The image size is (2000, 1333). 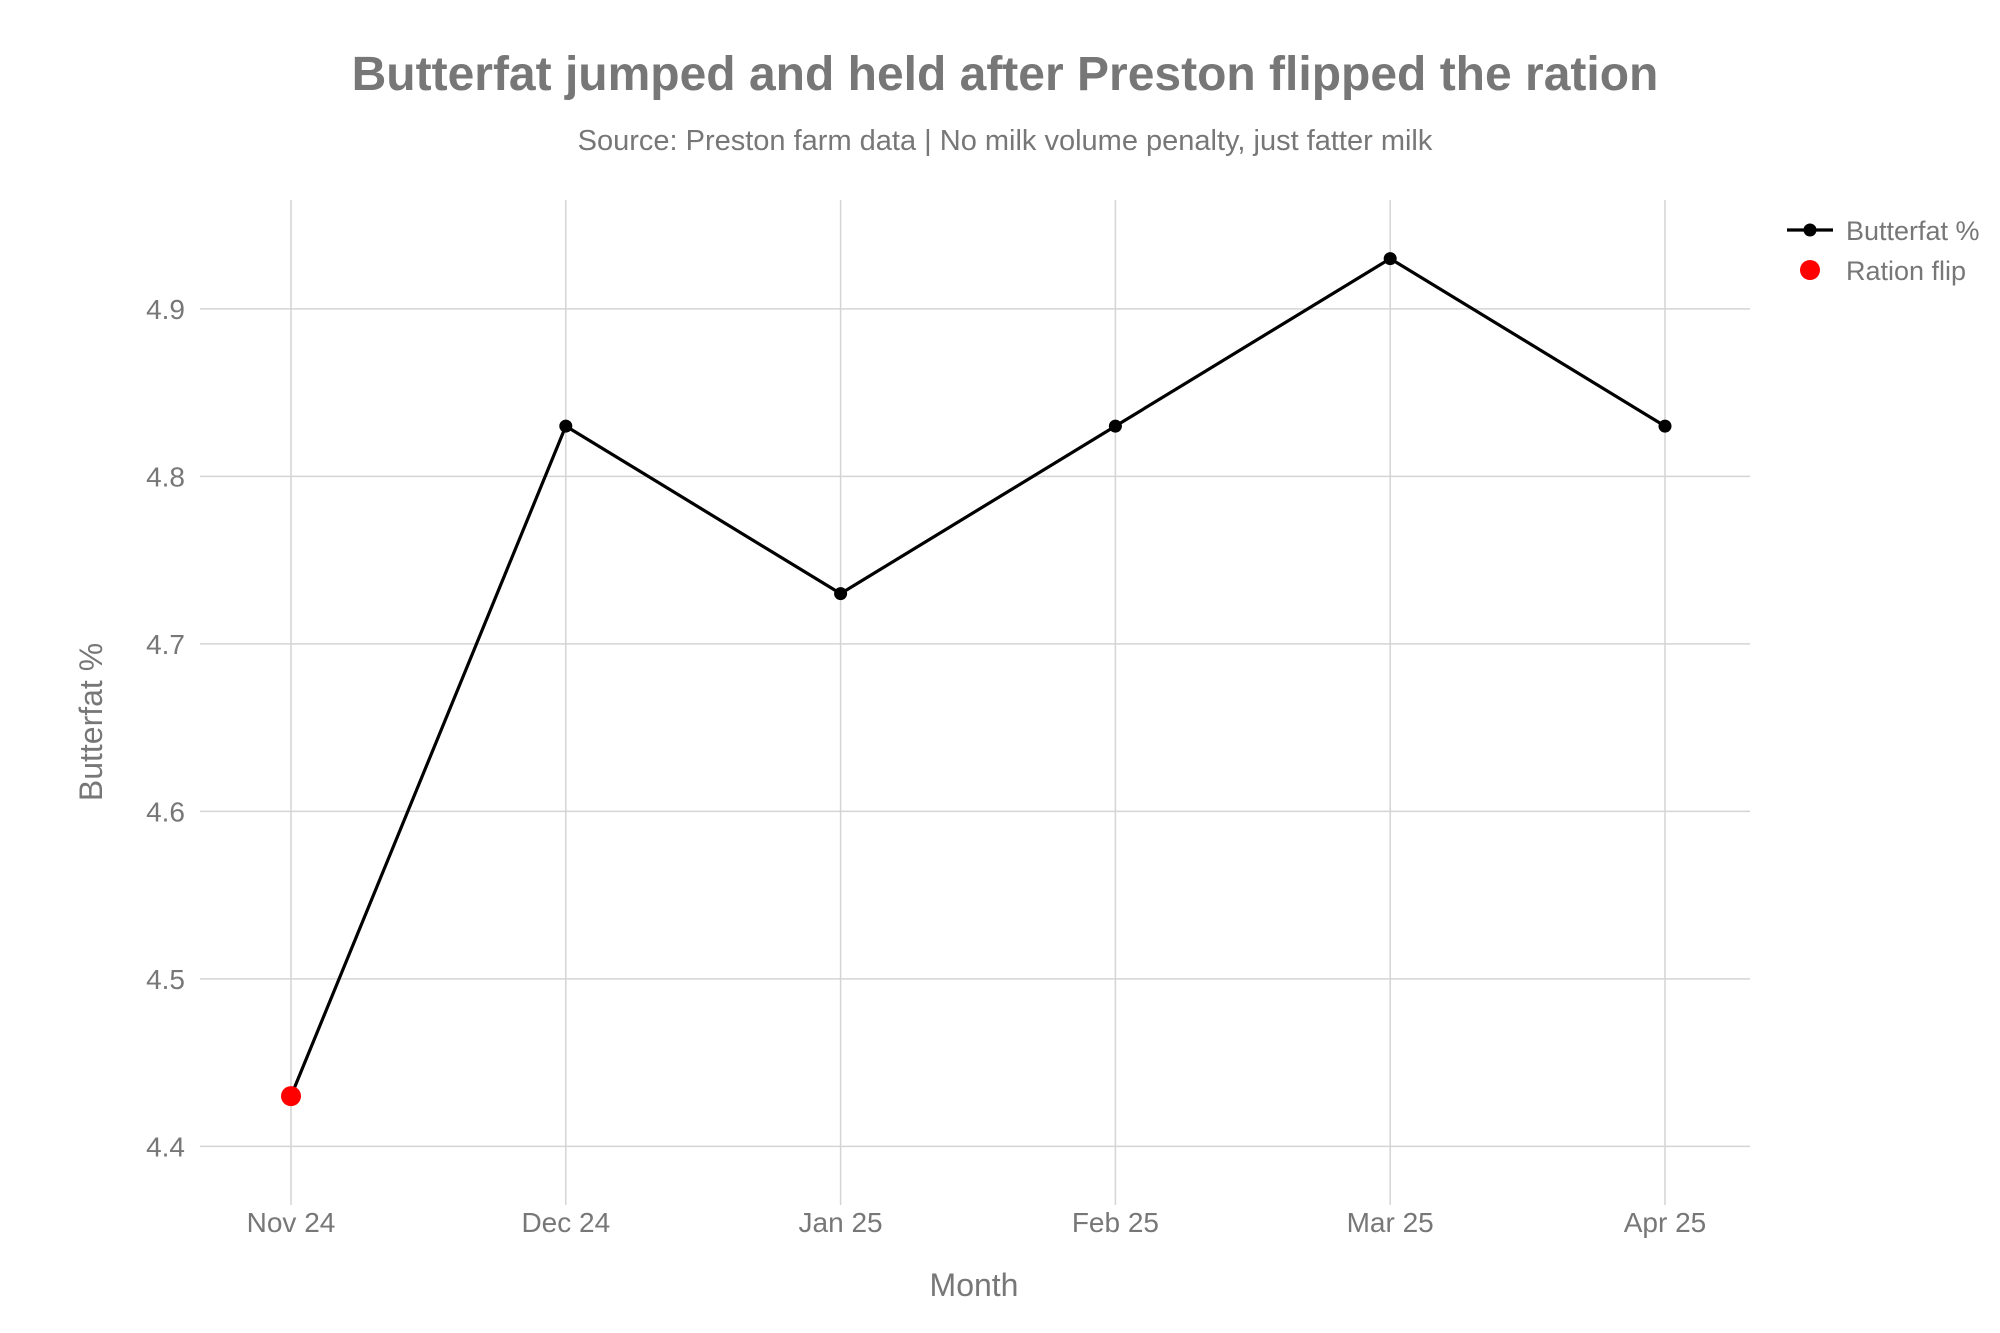 I want to click on y-tick-label: 4.6, so click(x=165, y=811).